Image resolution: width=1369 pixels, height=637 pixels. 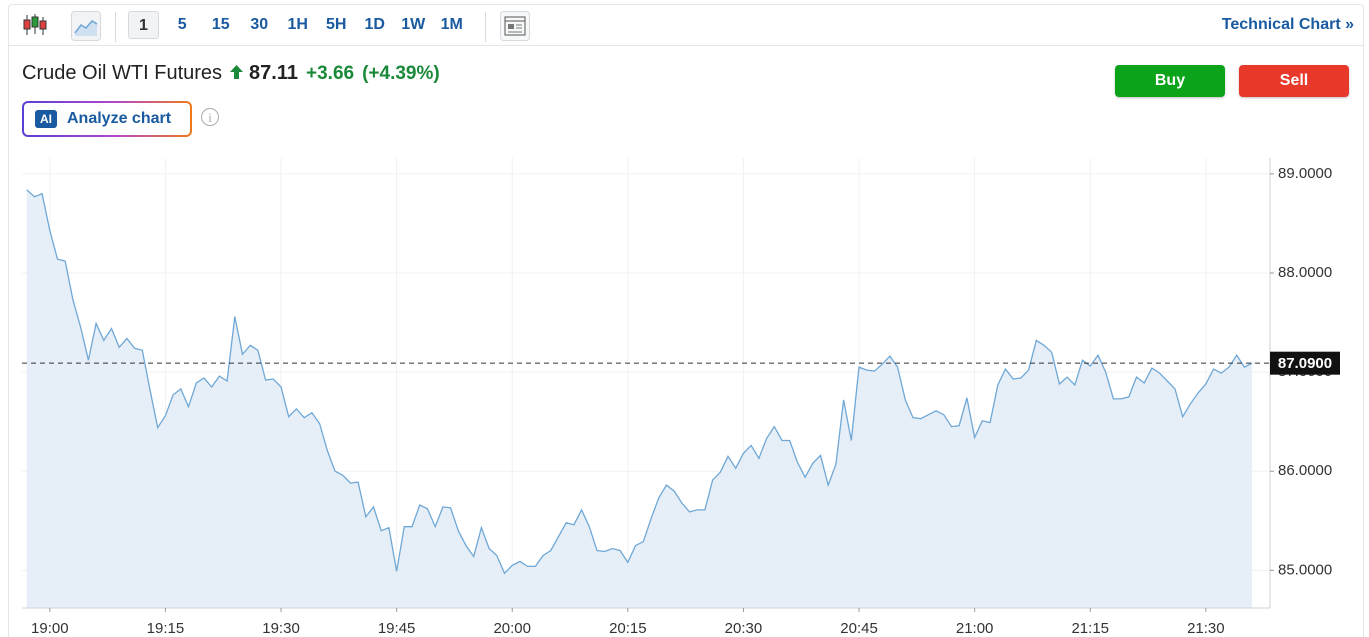 I want to click on current-price-box, so click(x=1305, y=363).